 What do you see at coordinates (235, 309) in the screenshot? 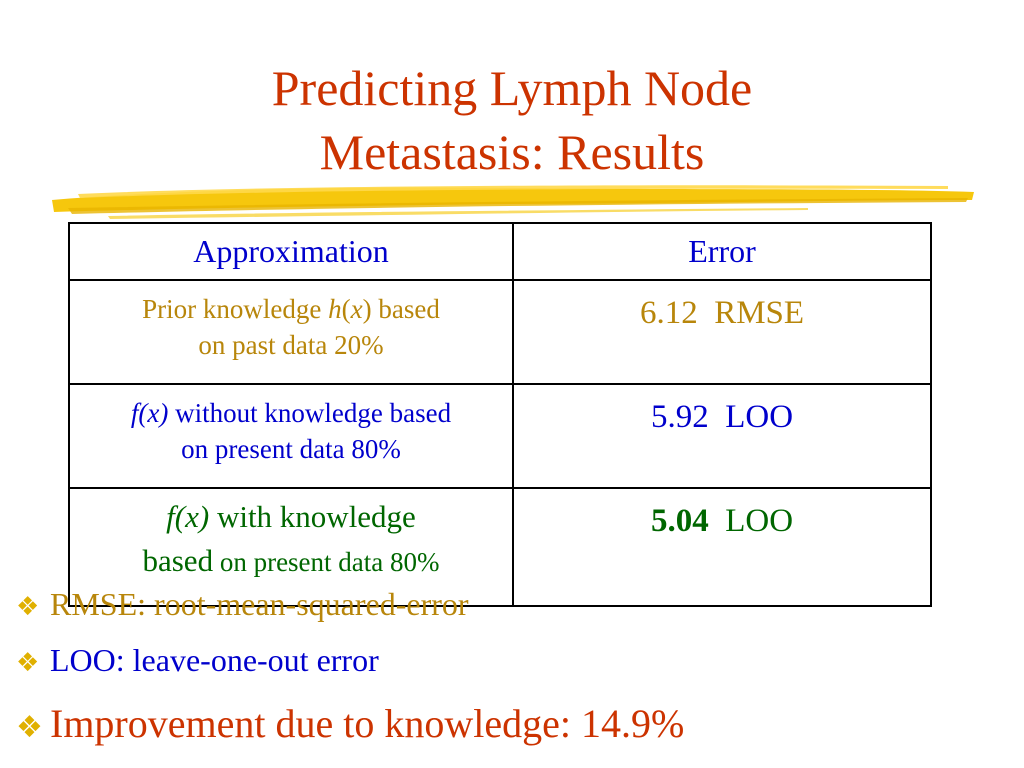
I see `approx-text: Prior knowledge` at bounding box center [235, 309].